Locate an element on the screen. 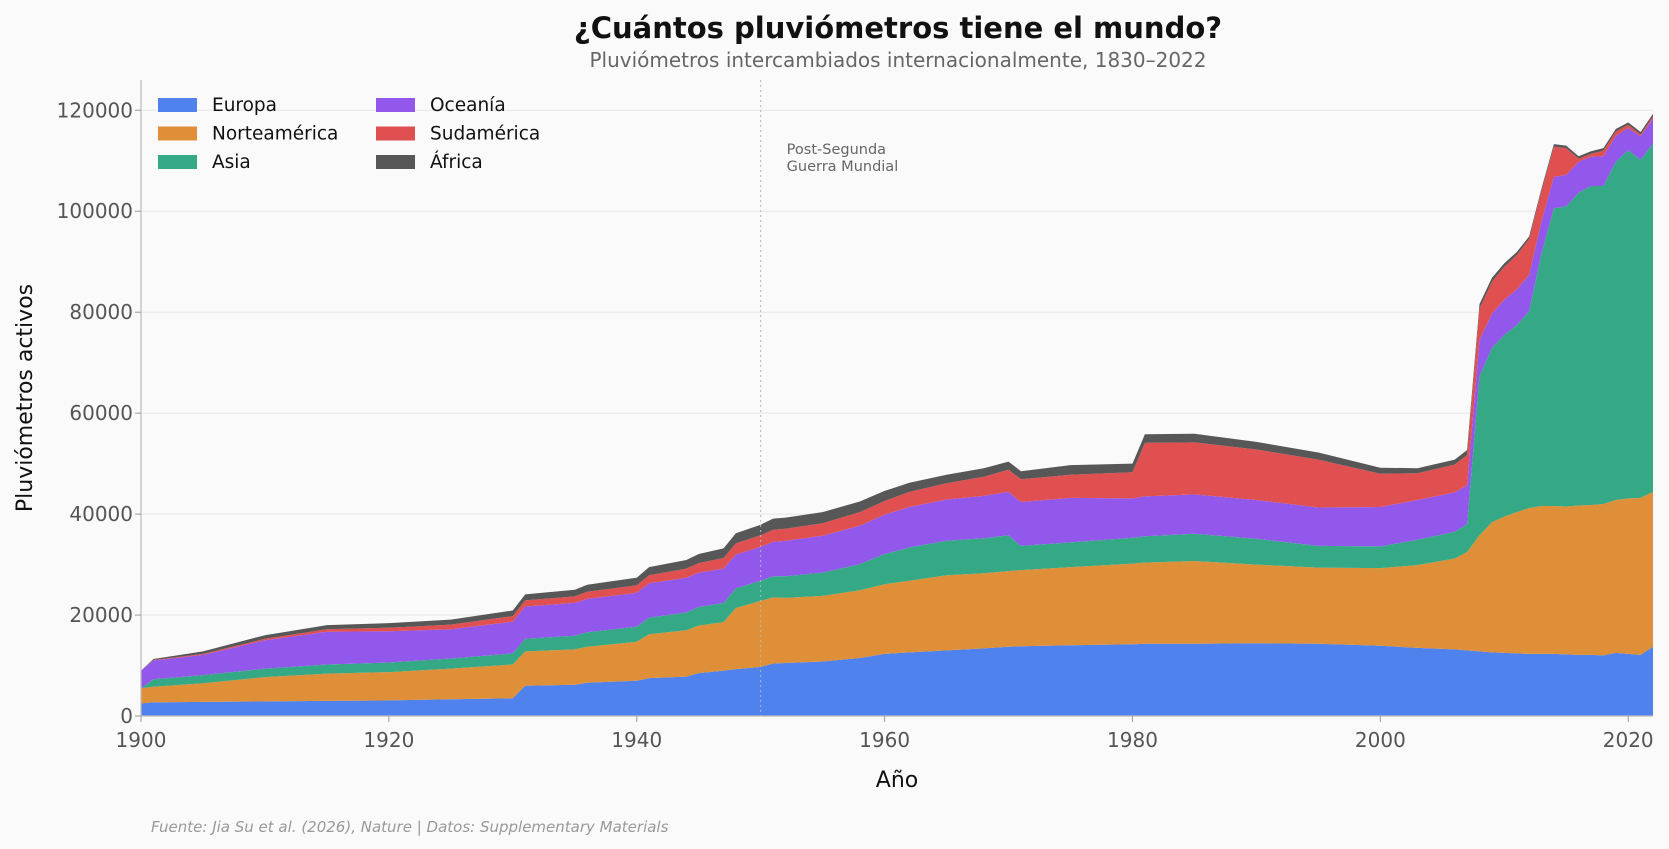 The image size is (1669, 849). legend-label: Sudamérica is located at coordinates (485, 134).